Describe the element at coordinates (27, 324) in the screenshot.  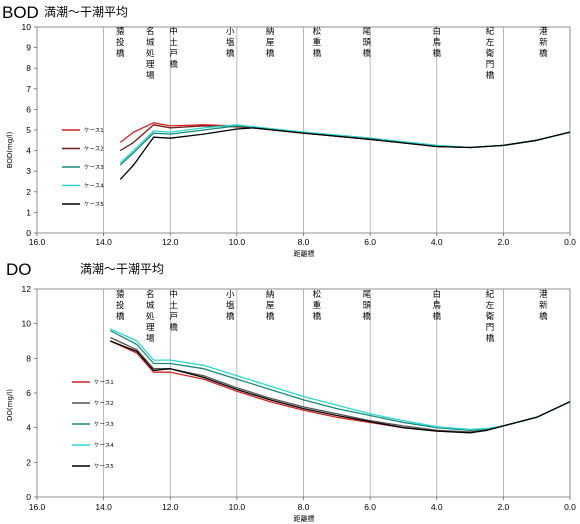
I see `do-y-tick-label: 10` at that location.